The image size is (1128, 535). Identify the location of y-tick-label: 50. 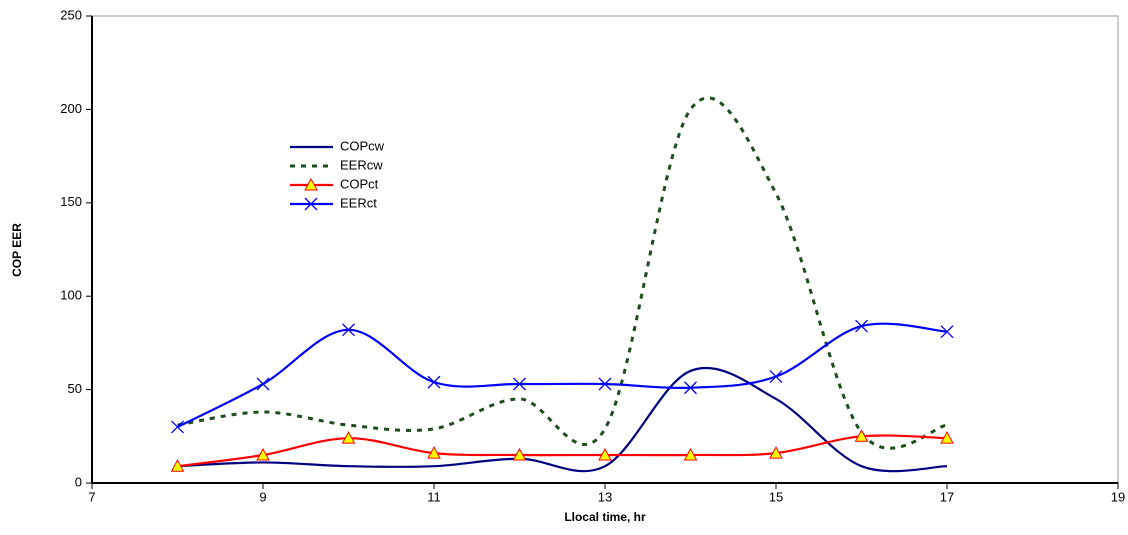
(75, 388).